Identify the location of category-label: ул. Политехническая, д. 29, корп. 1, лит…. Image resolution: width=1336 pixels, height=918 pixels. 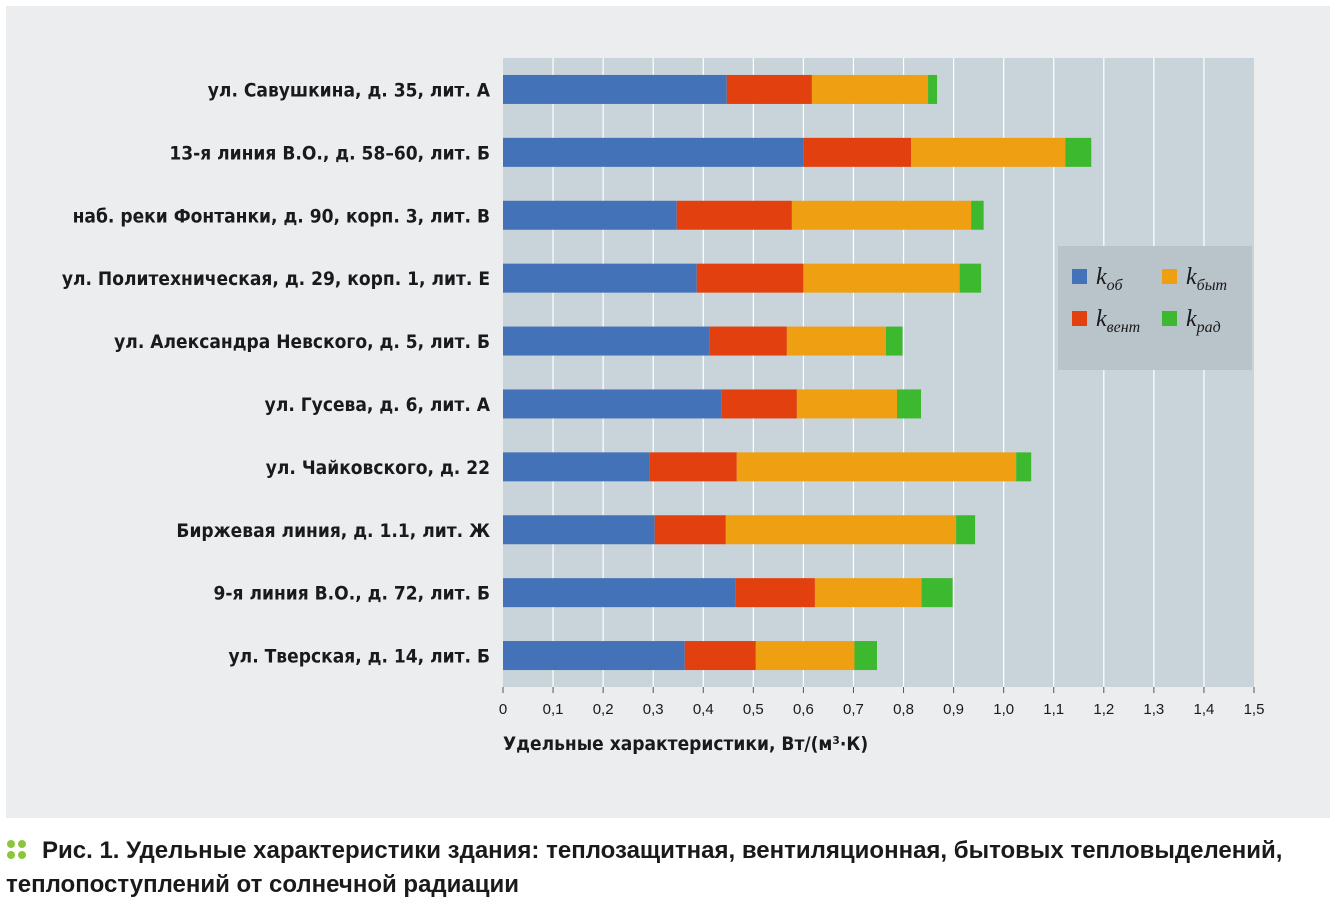
(276, 279).